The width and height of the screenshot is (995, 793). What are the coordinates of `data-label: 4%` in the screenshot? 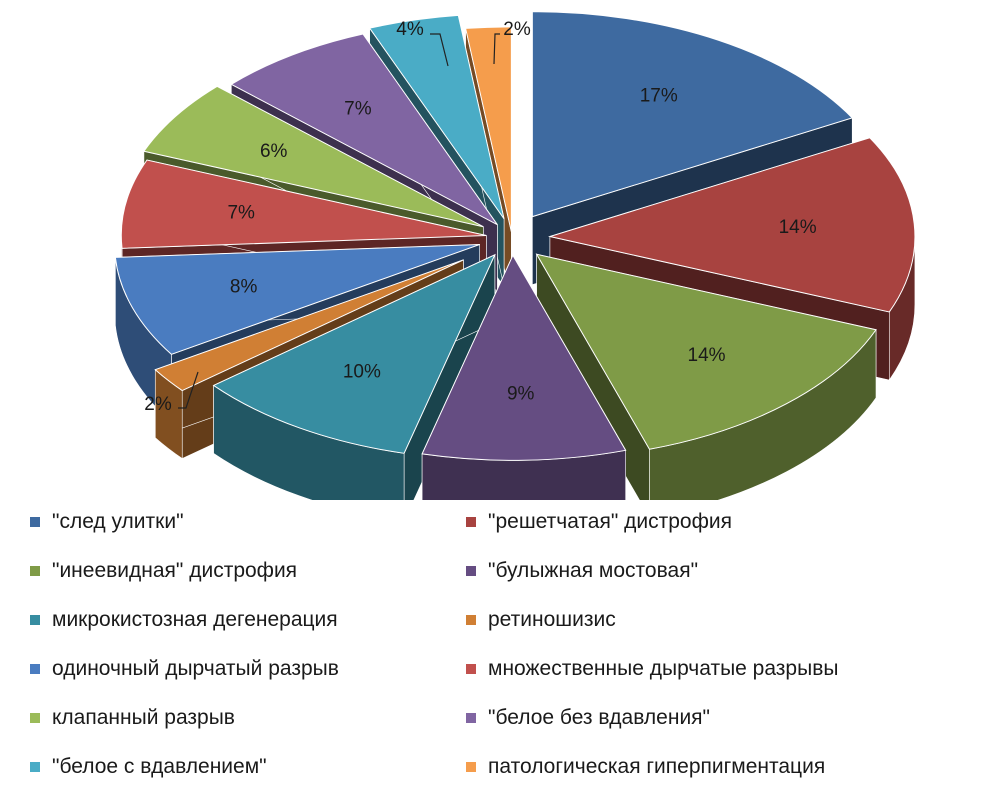 It's located at (410, 29).